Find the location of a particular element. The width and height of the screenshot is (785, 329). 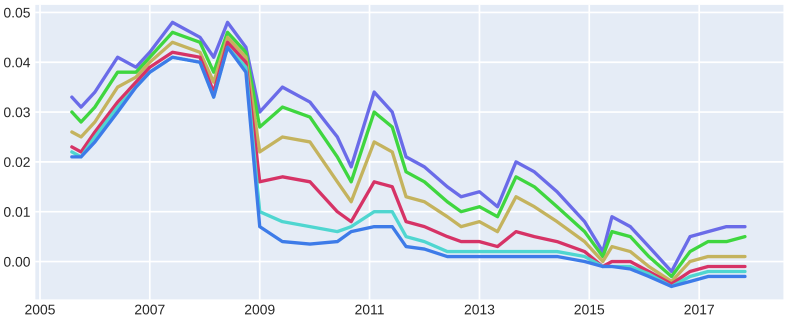

y-tick-label: 0.03 is located at coordinates (17, 112).